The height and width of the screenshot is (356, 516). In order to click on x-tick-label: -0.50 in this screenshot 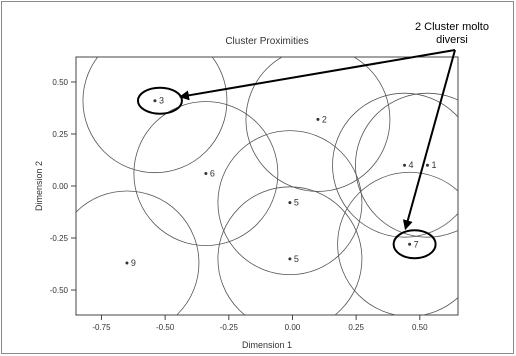, I will do `click(165, 327)`.